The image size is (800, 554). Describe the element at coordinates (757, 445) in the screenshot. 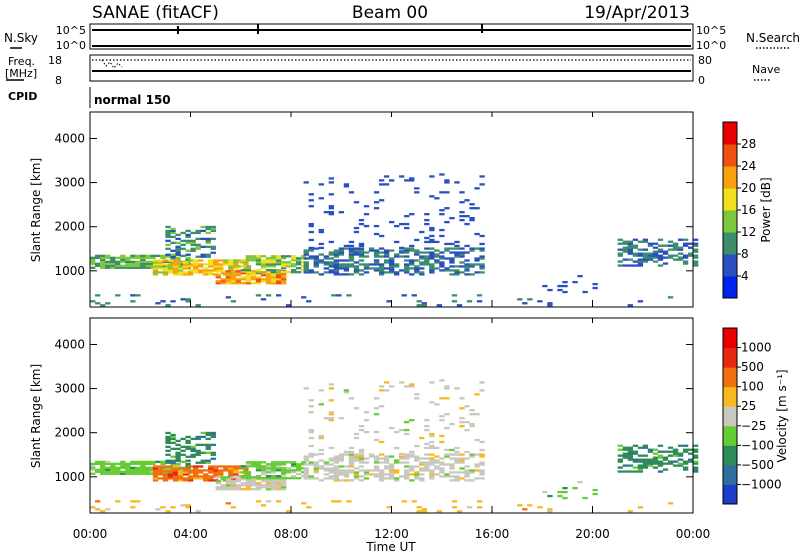

I see `colorbar-tick-label: −100` at that location.